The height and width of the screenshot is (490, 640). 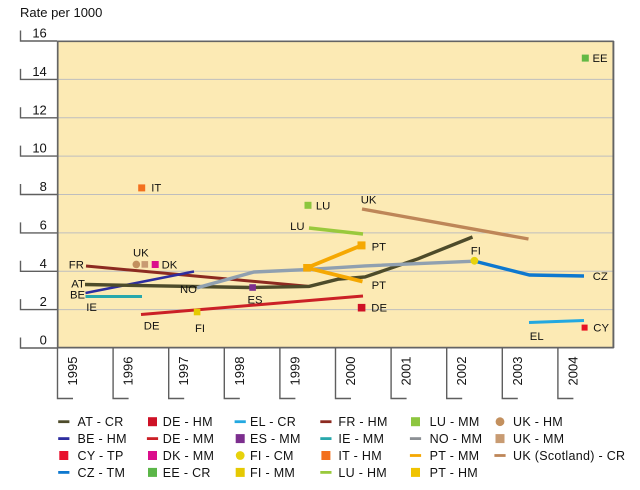 What do you see at coordinates (43, 186) in the screenshot?
I see `svg-text: 8` at bounding box center [43, 186].